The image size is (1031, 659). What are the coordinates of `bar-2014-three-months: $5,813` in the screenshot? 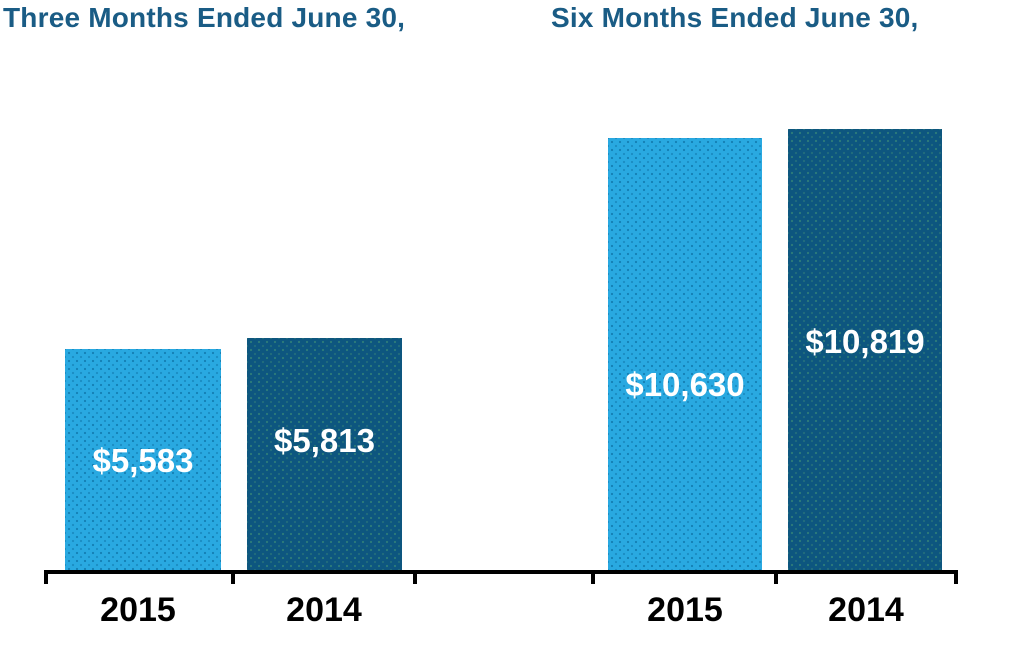 It's located at (324, 454).